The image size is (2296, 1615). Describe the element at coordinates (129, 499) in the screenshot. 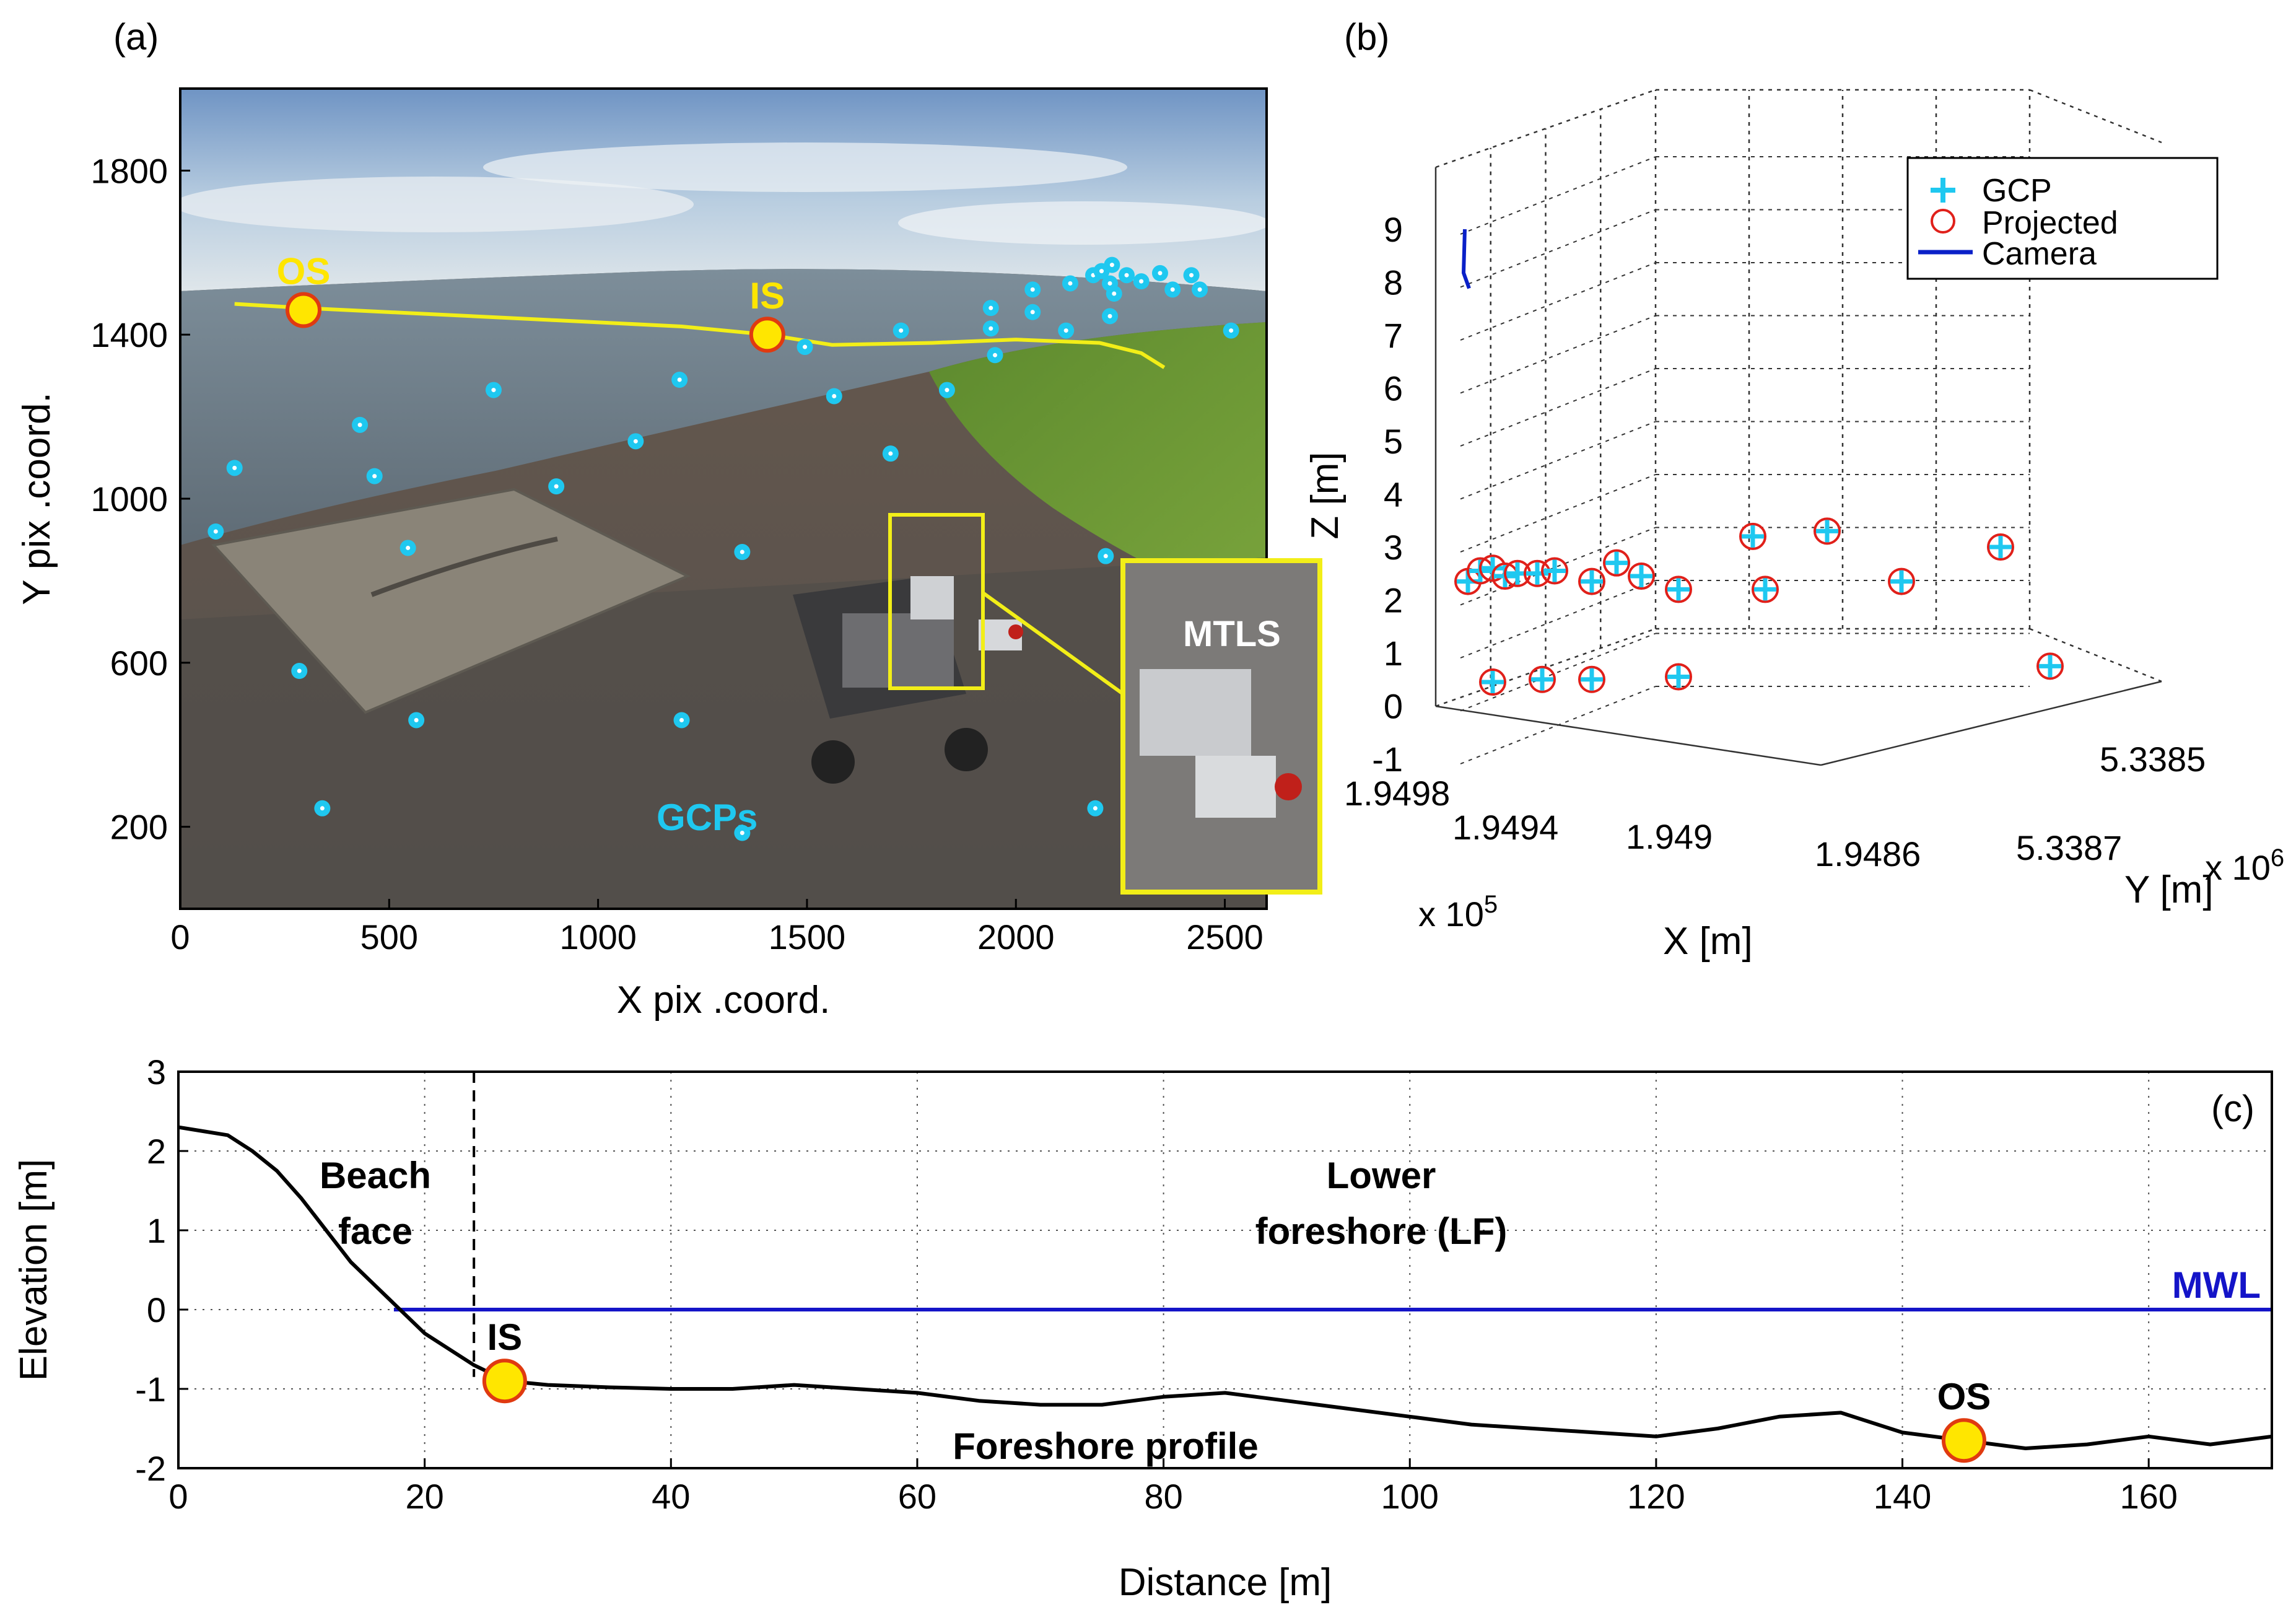

I see `y-tick-label: 1000` at that location.